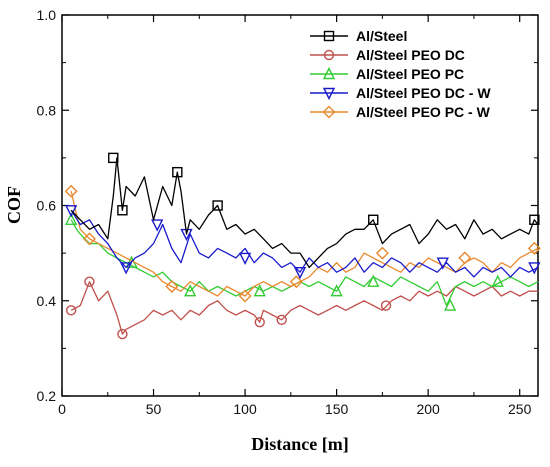 This screenshot has width=550, height=467. I want to click on y-tick-label: 0.4, so click(47, 301).